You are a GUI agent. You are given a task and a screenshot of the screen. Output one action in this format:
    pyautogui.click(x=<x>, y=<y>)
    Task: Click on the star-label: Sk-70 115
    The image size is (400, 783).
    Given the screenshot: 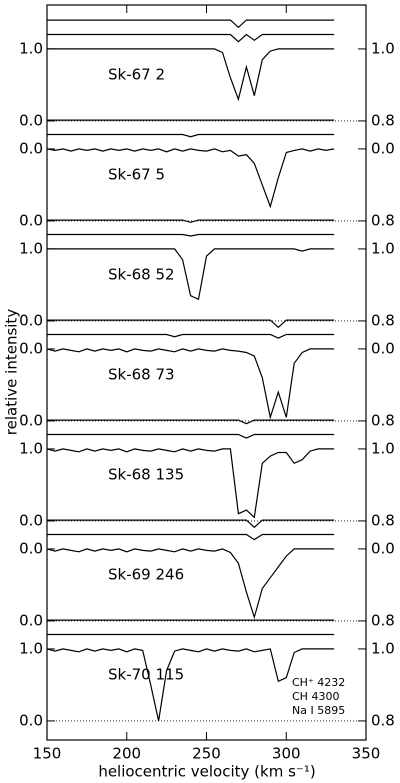 What is the action you would take?
    pyautogui.click(x=146, y=674)
    